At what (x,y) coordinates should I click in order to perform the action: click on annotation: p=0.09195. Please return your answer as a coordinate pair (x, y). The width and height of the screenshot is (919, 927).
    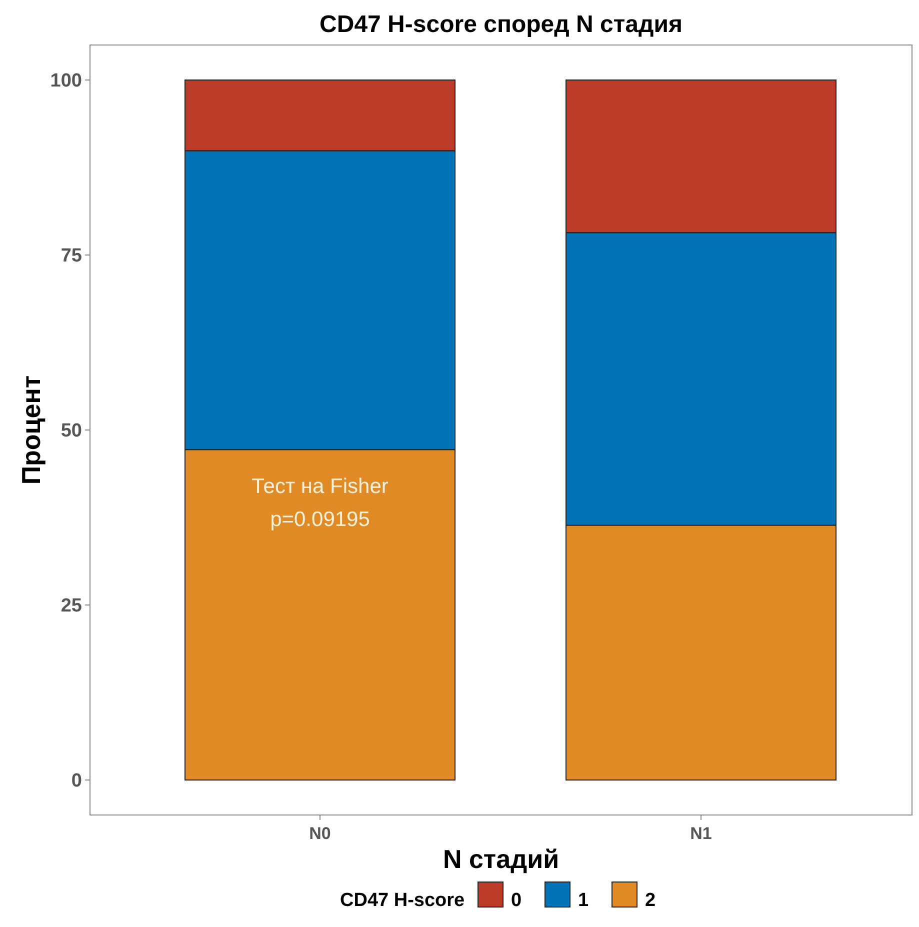
    Looking at the image, I should click on (320, 519).